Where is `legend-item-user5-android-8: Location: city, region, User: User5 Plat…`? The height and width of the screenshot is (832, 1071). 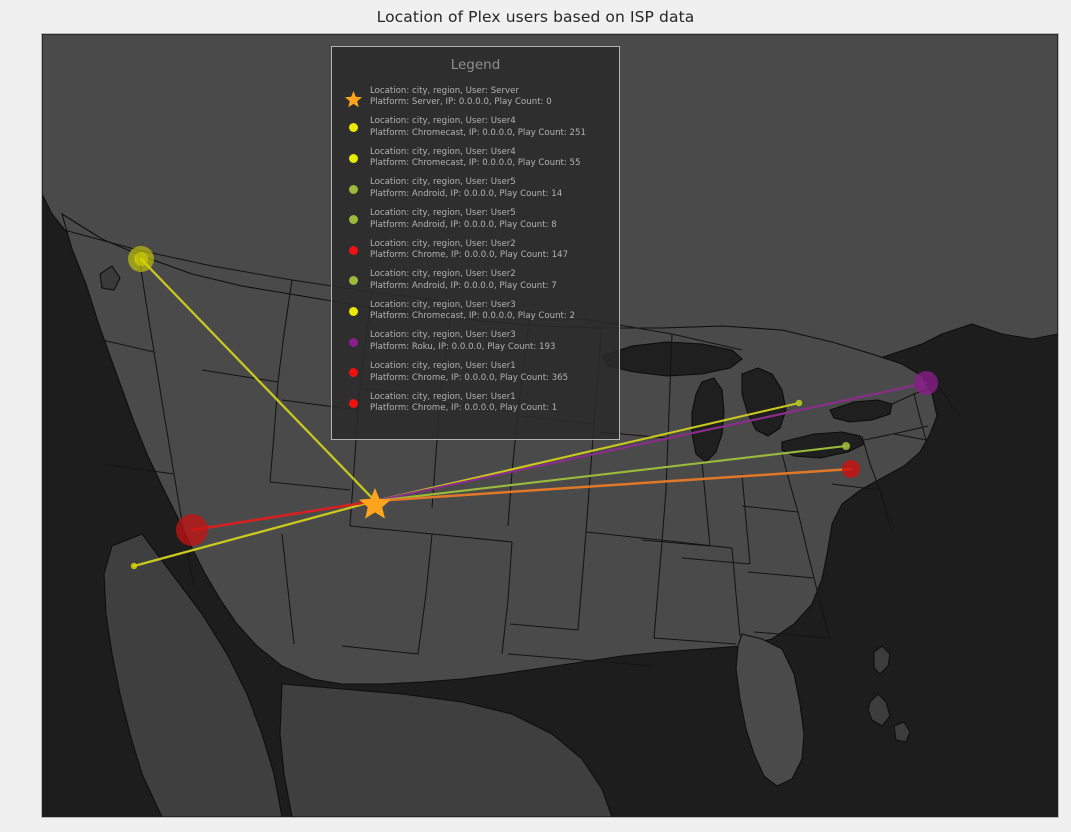 legend-item-user5-android-8: Location: city, region, User: User5 Plat… is located at coordinates (475, 219).